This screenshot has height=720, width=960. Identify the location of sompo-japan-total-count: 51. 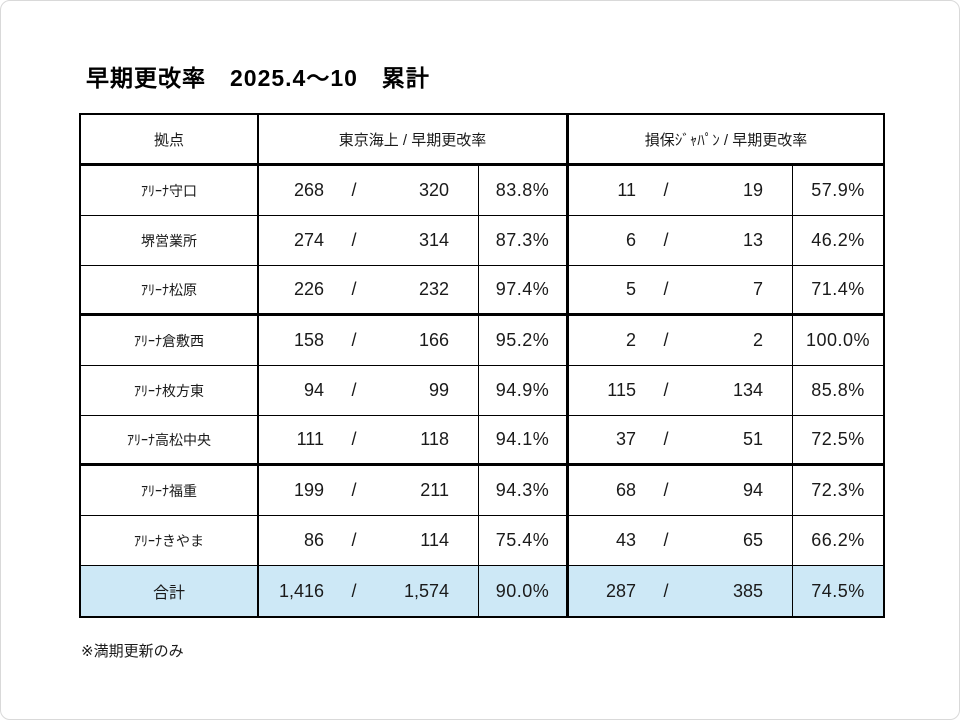
(752, 439).